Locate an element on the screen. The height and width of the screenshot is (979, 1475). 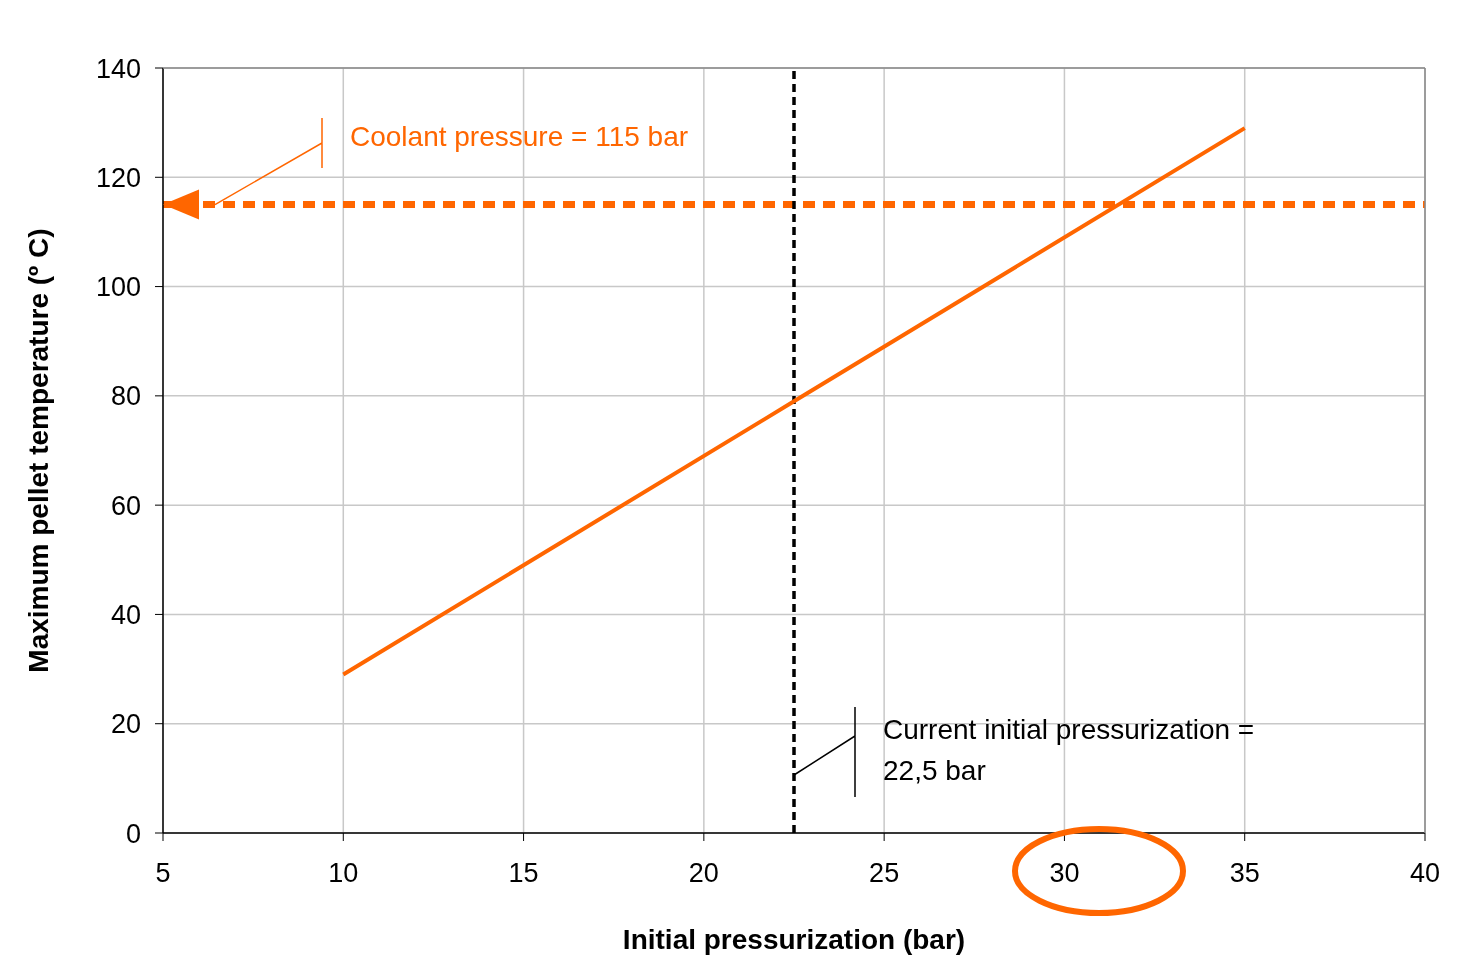
y-tick-label: 80 is located at coordinates (125, 396).